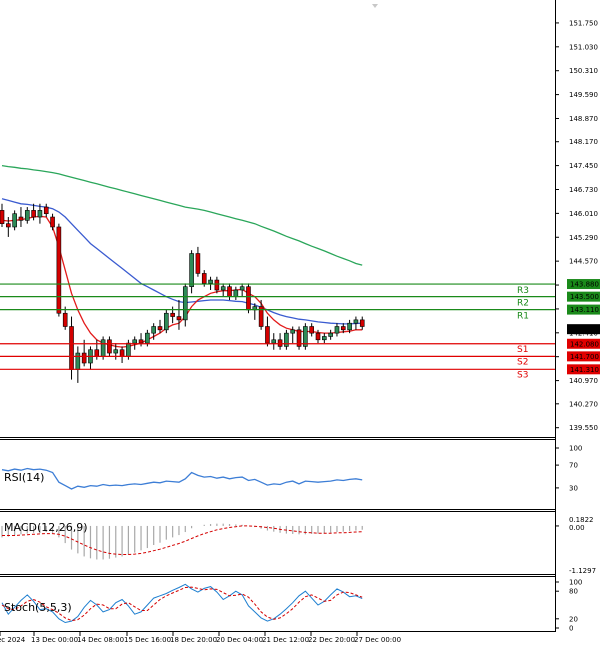 Image resolution: width=600 pixels, height=647 pixels. What do you see at coordinates (147, 640) in the screenshot?
I see `time-tick-label: 15 Dec 16:00` at bounding box center [147, 640].